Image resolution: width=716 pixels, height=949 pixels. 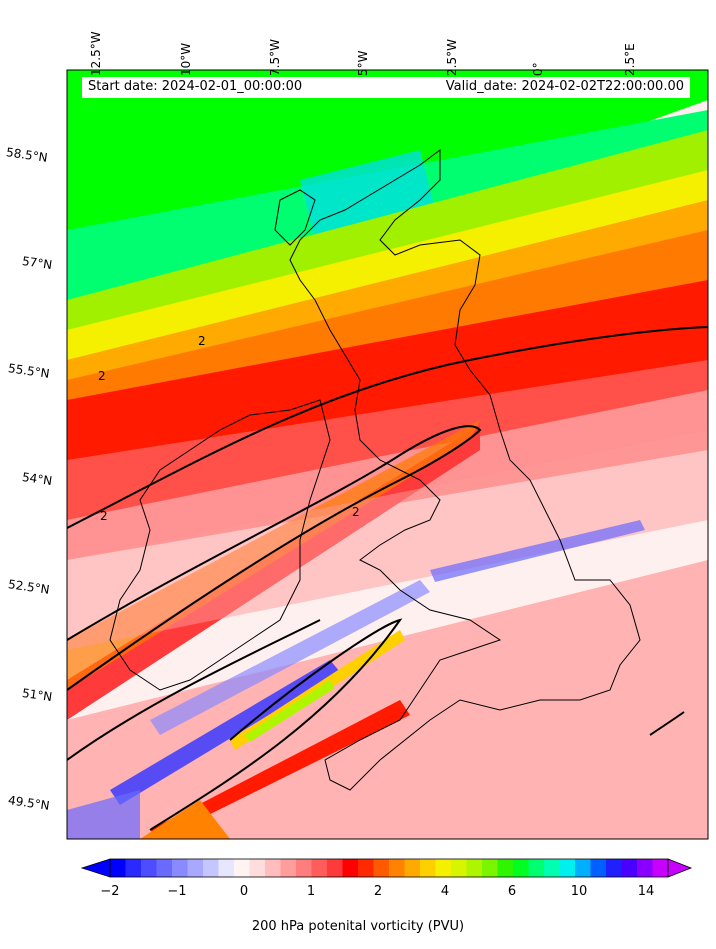 I want to click on lon-label: 2.5°W, so click(x=452, y=57).